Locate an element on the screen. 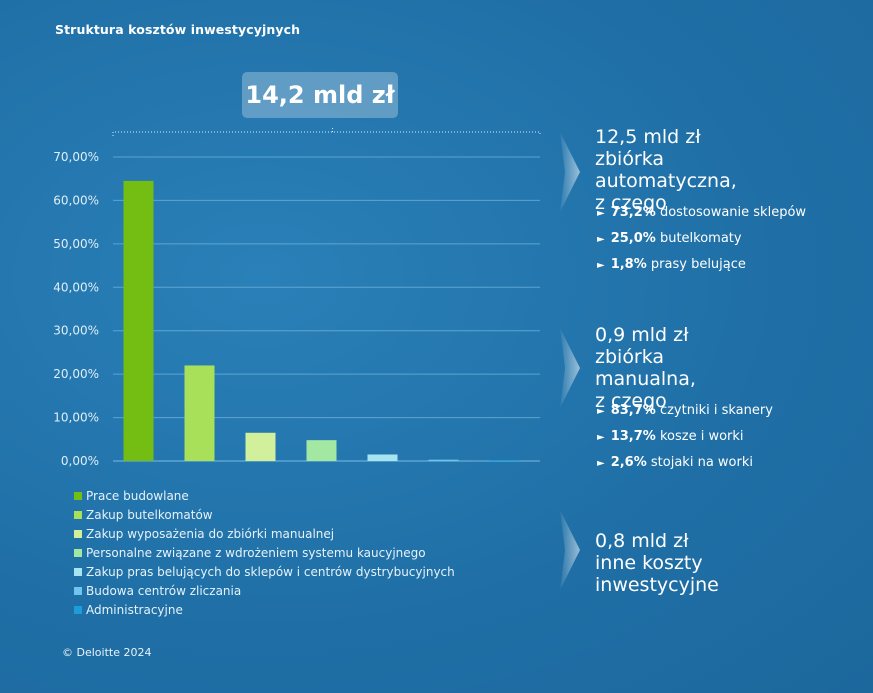  item-value: 13,7% is located at coordinates (633, 436).